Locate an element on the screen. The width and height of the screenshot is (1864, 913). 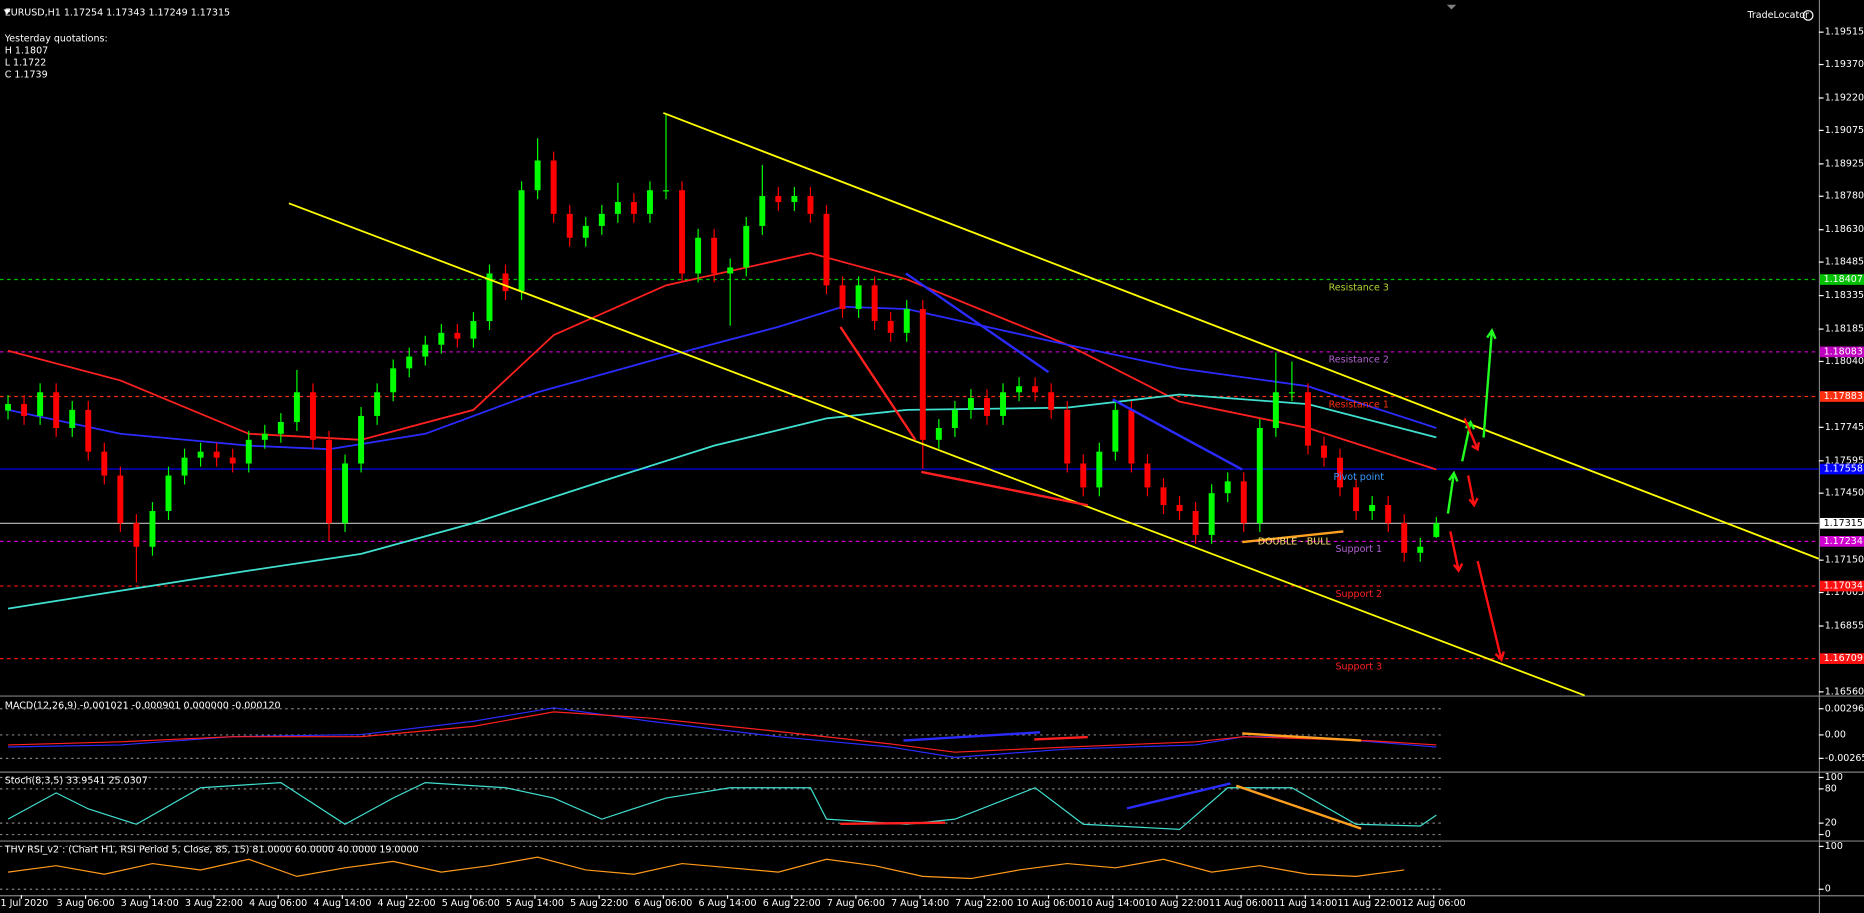
x-tick-label: 6 Aug 06:00 is located at coordinates (663, 903).